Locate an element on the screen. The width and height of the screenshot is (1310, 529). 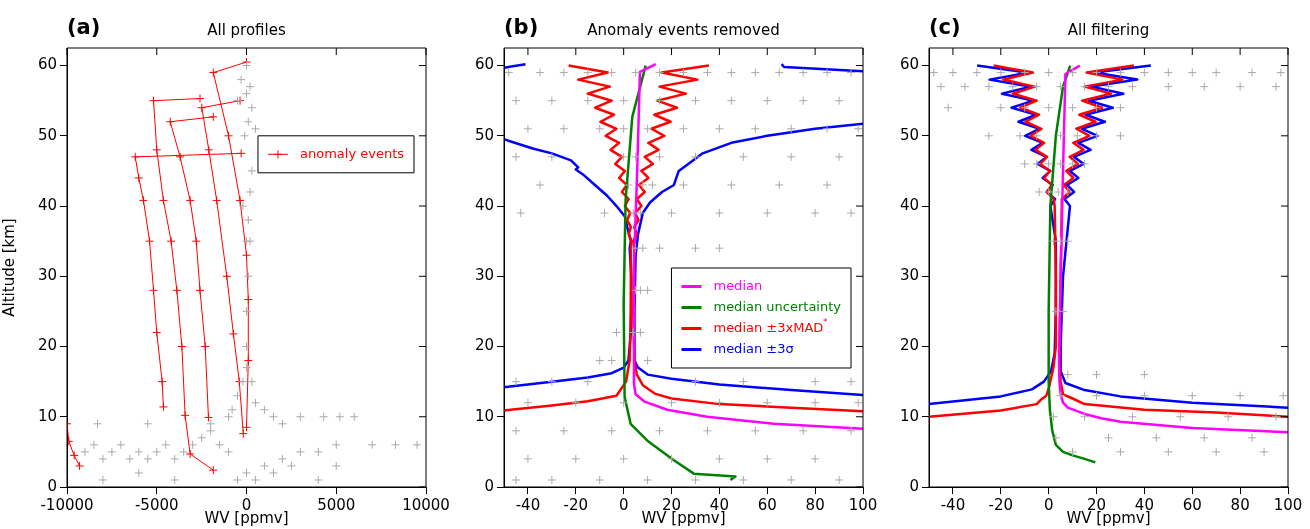
x-tick-label: 10000 is located at coordinates (426, 504).